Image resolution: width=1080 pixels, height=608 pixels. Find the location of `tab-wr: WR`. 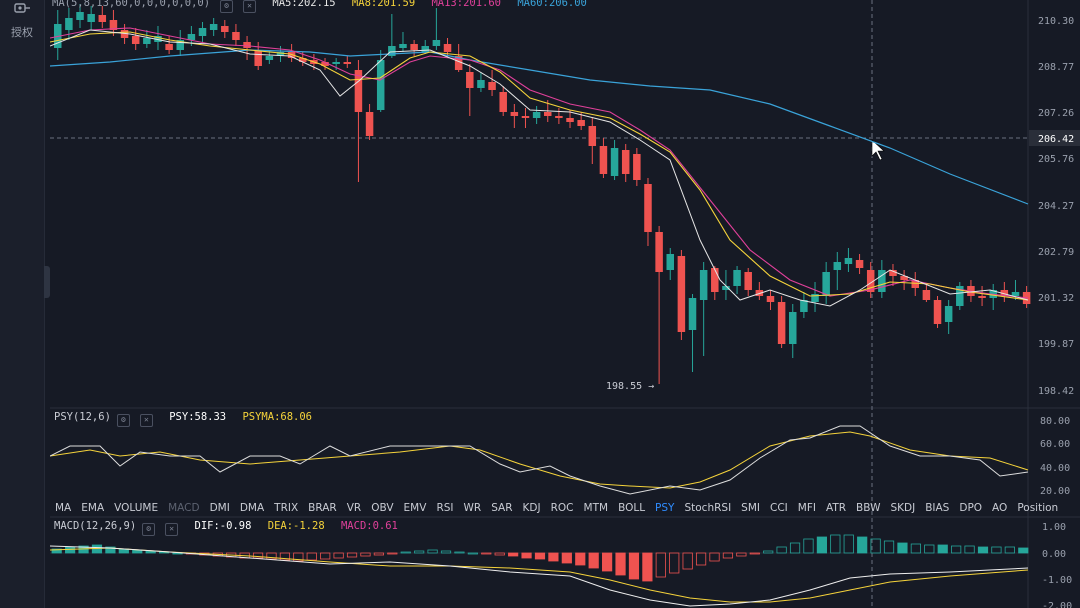

tab-wr: WR is located at coordinates (472, 508).